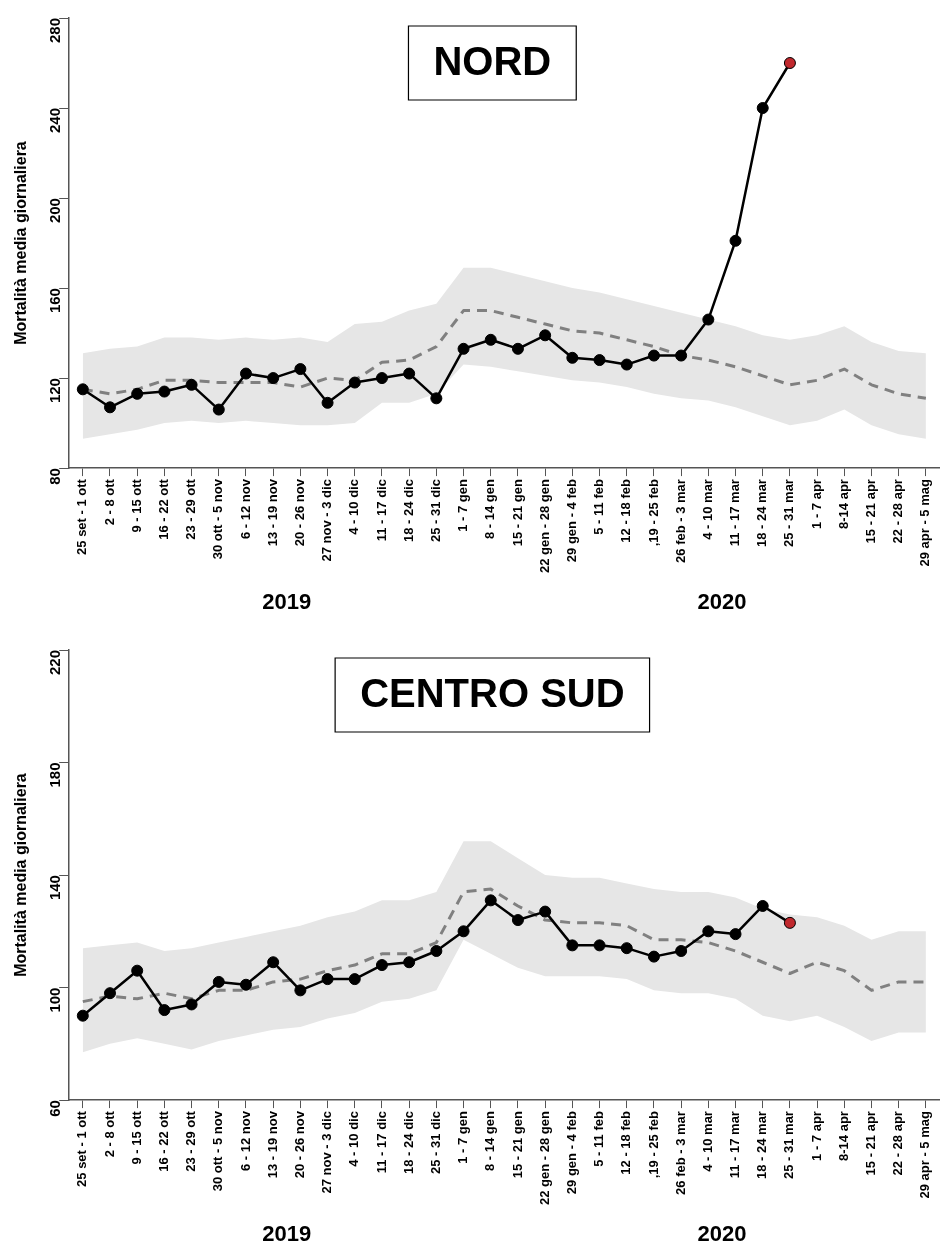  I want to click on y-tick-label: 80, so click(55, 476).